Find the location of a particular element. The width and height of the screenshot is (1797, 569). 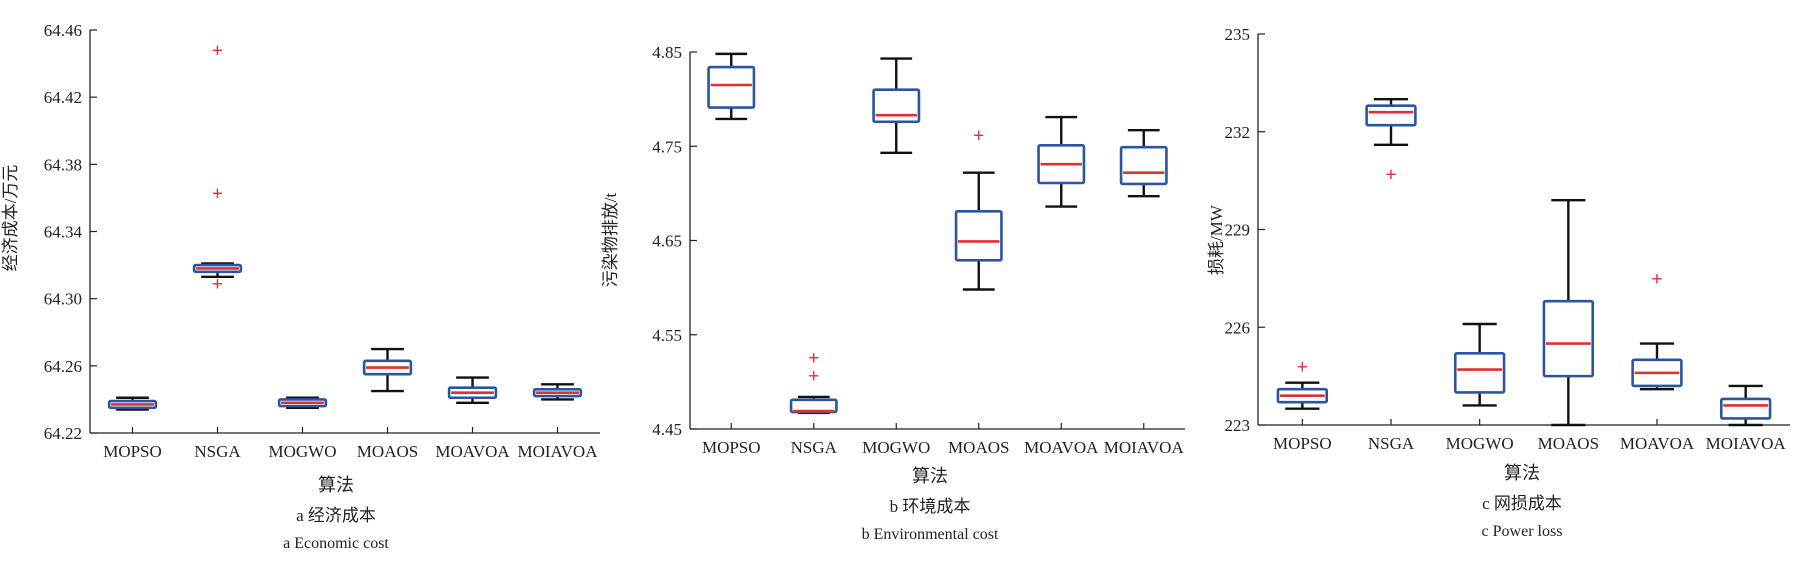

panel-c-caption-en: c Power loss is located at coordinates (1522, 531).